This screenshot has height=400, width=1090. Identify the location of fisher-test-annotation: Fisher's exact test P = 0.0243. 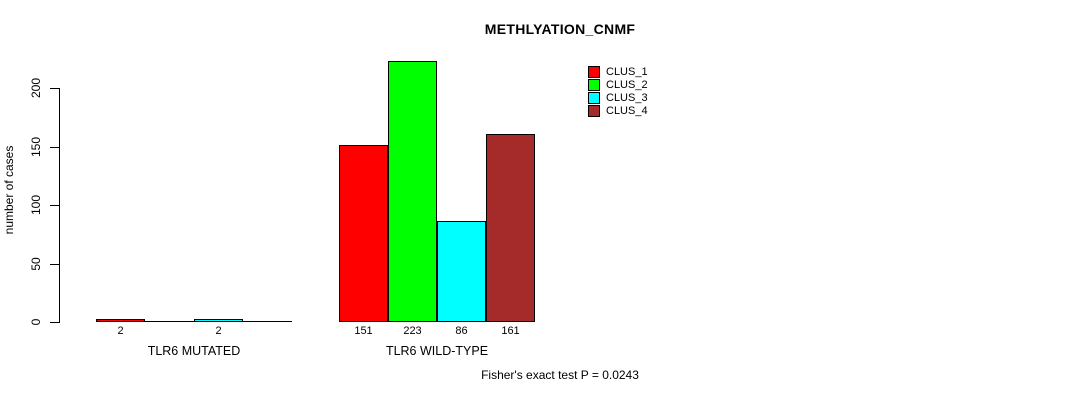
(560, 375).